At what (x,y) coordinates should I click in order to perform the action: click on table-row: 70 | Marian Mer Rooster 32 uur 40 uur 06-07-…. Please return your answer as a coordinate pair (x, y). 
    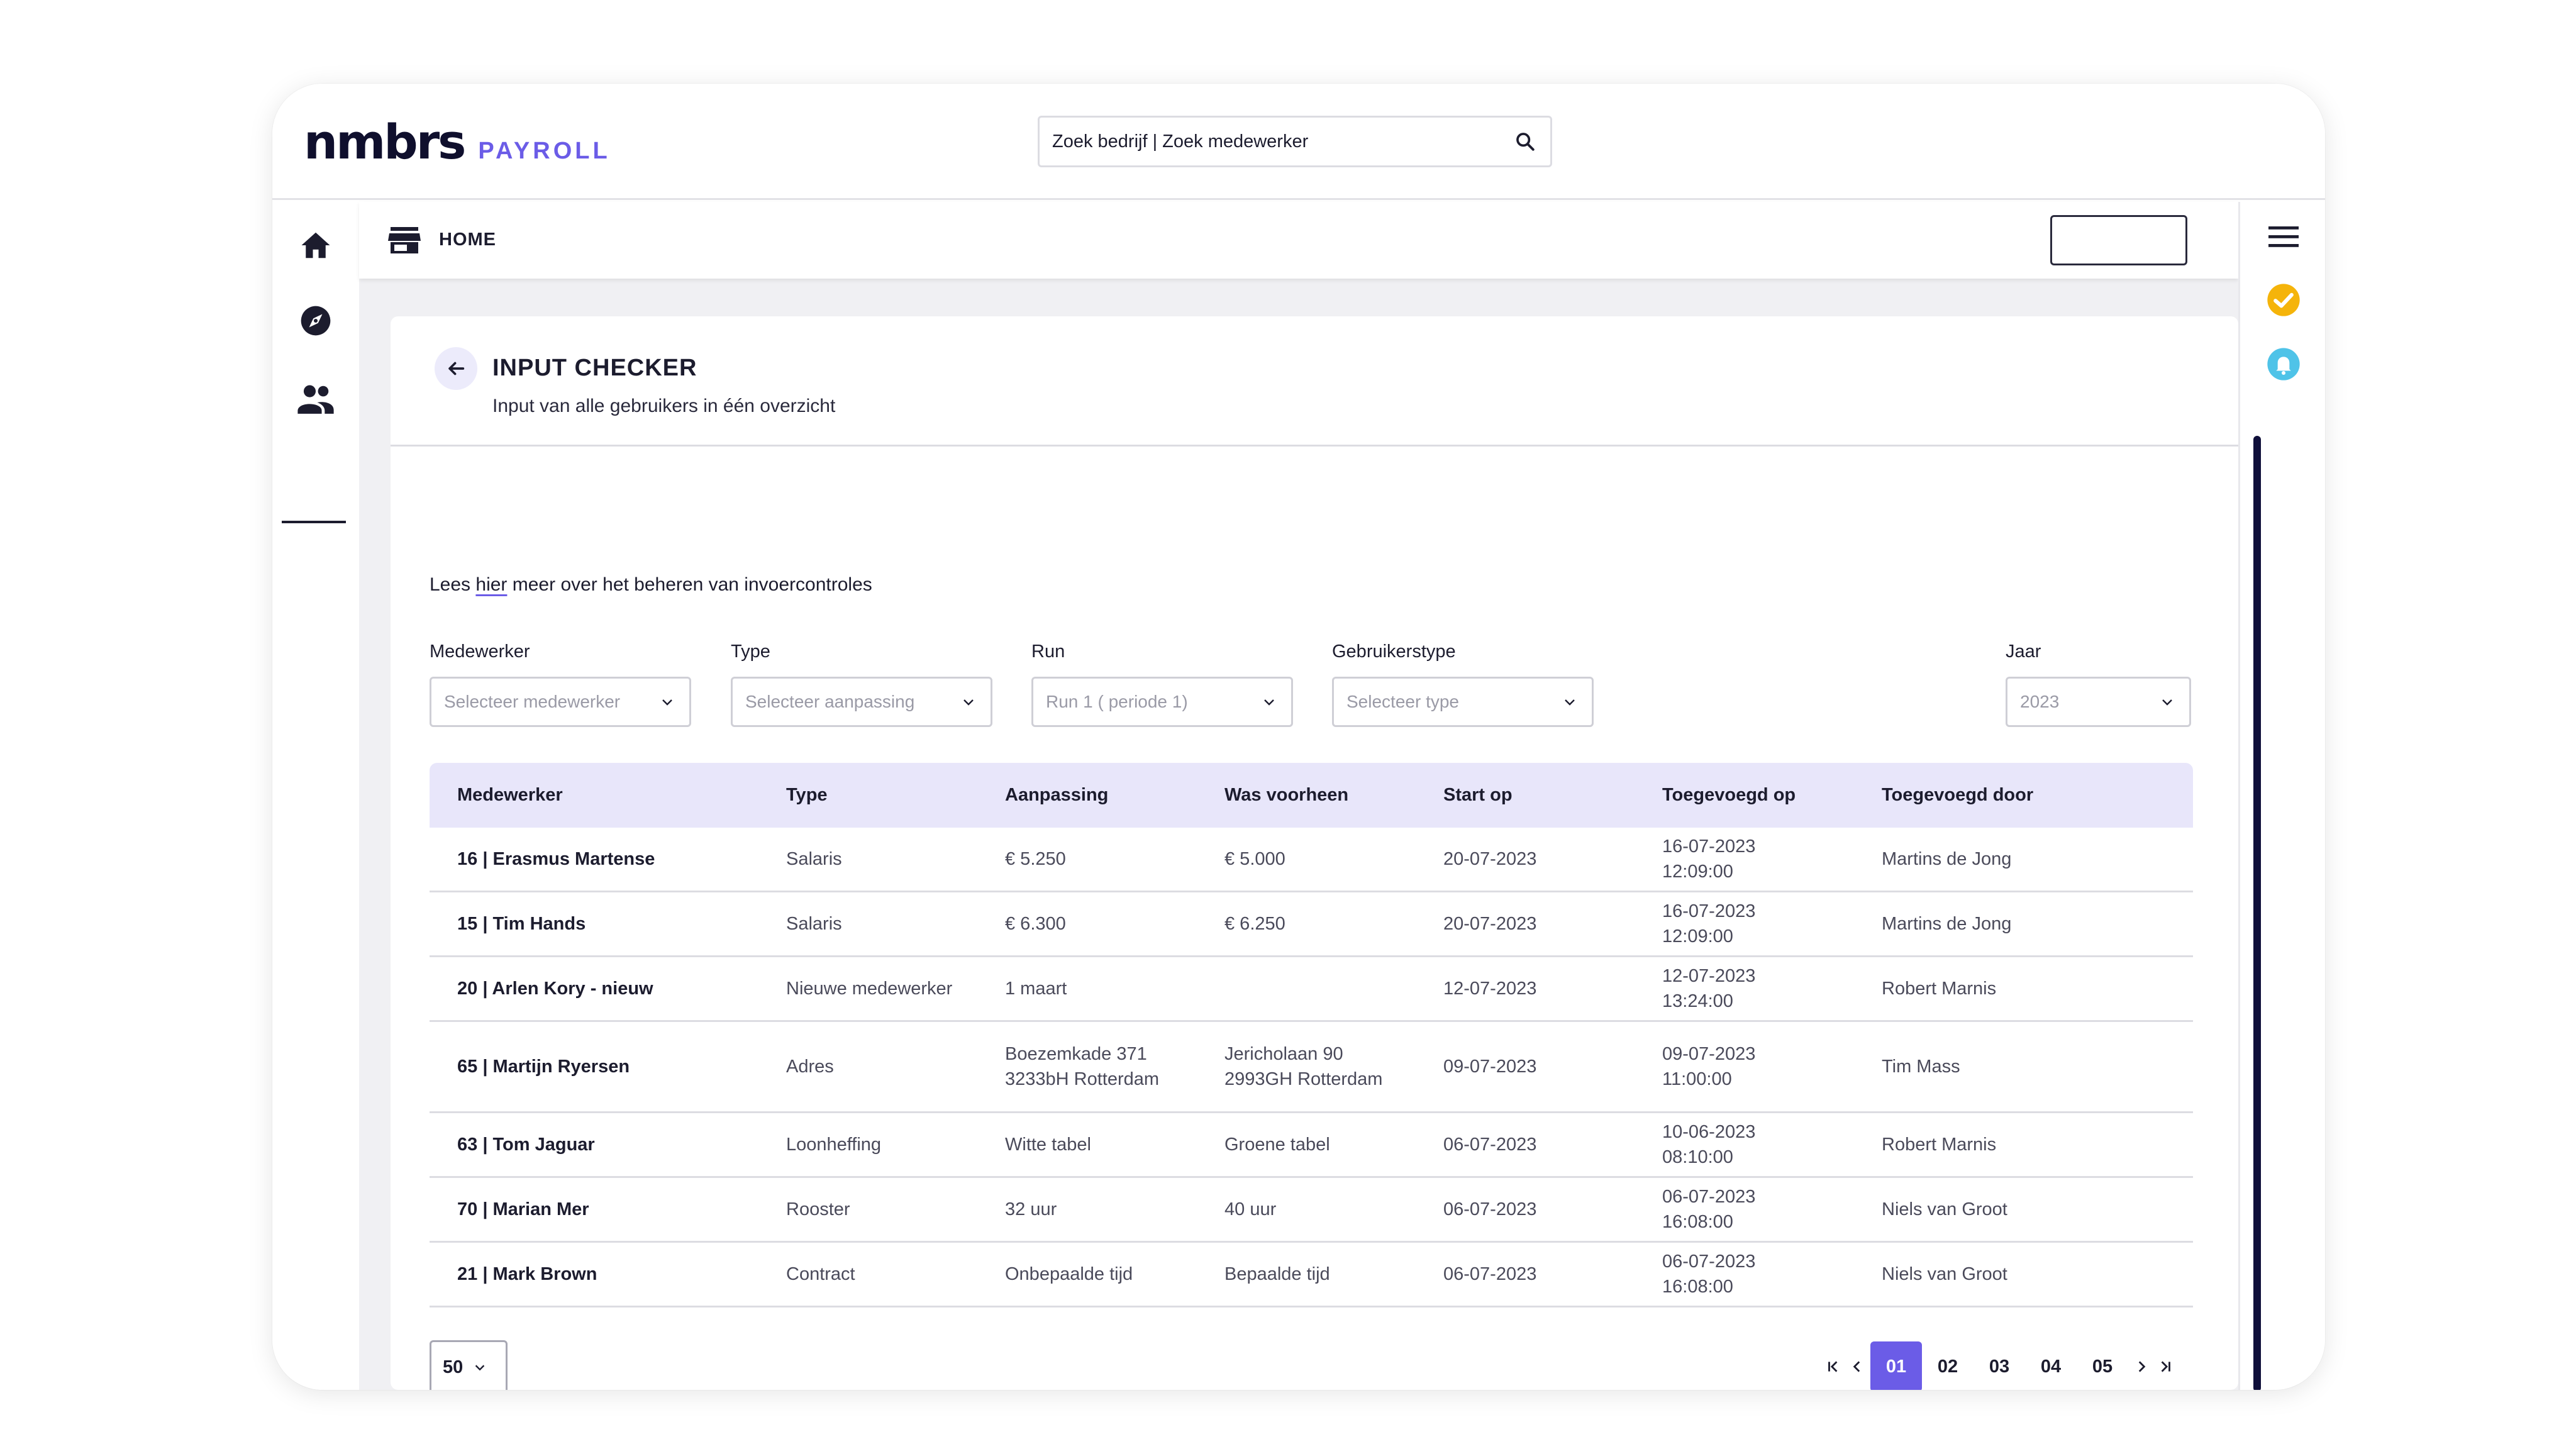
    Looking at the image, I should click on (1311, 1210).